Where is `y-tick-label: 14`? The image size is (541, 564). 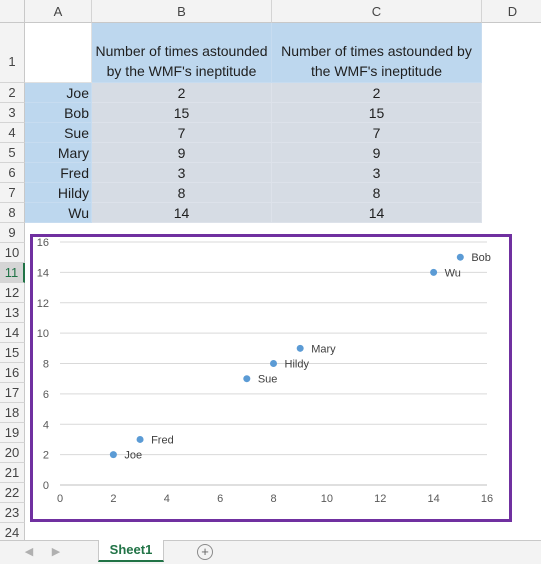
y-tick-label: 14 is located at coordinates (43, 273).